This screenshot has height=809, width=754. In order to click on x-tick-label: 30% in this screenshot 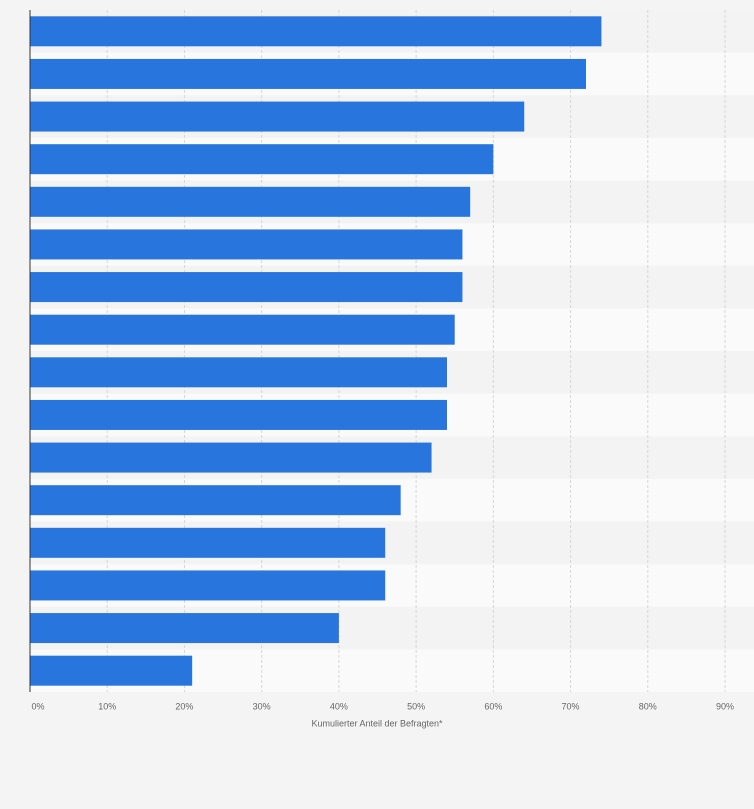, I will do `click(262, 706)`.